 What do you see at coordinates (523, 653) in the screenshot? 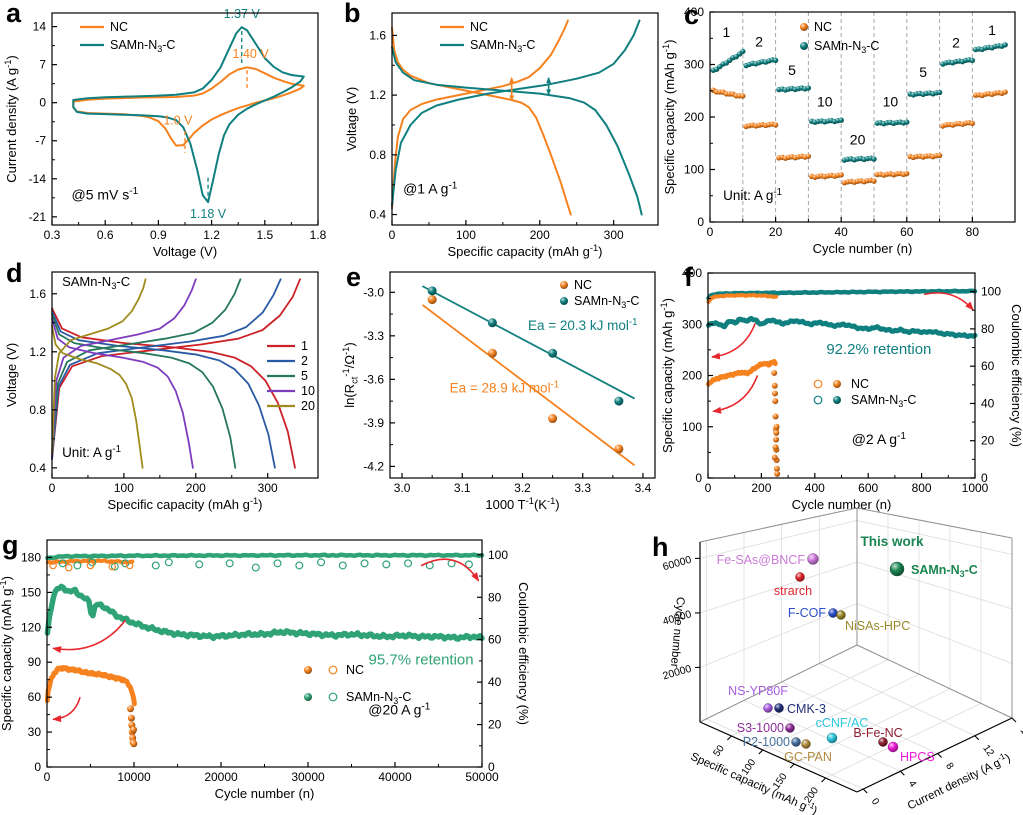
I see `svg-text: Coulombic efficiency (%)` at bounding box center [523, 653].